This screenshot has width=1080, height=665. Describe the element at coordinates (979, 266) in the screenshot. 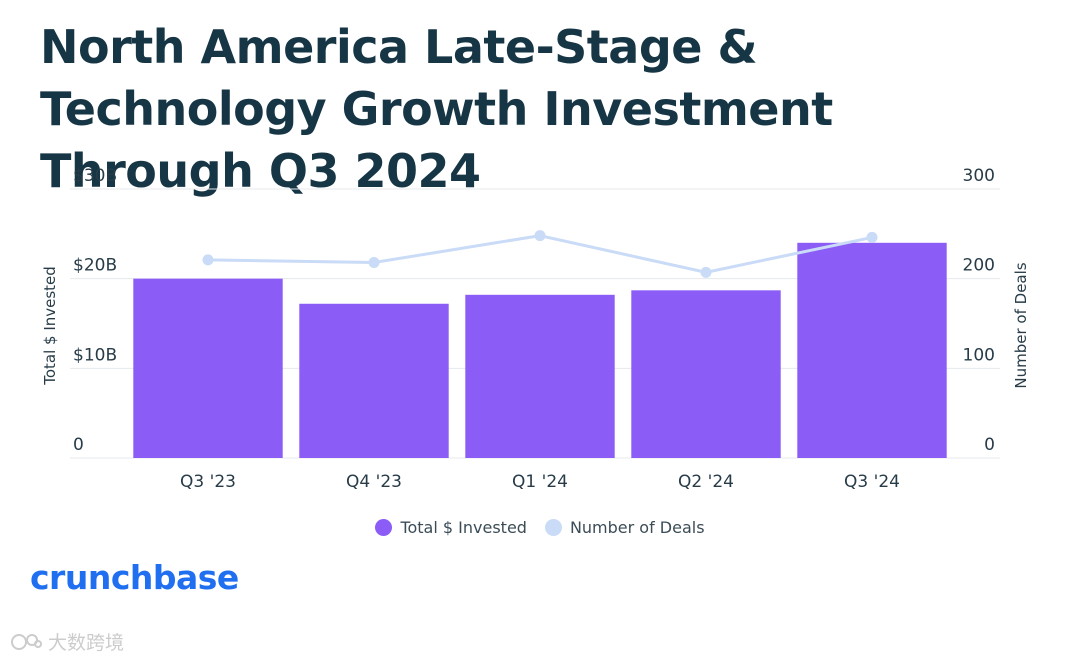

I see `y-tick-right: 200` at that location.